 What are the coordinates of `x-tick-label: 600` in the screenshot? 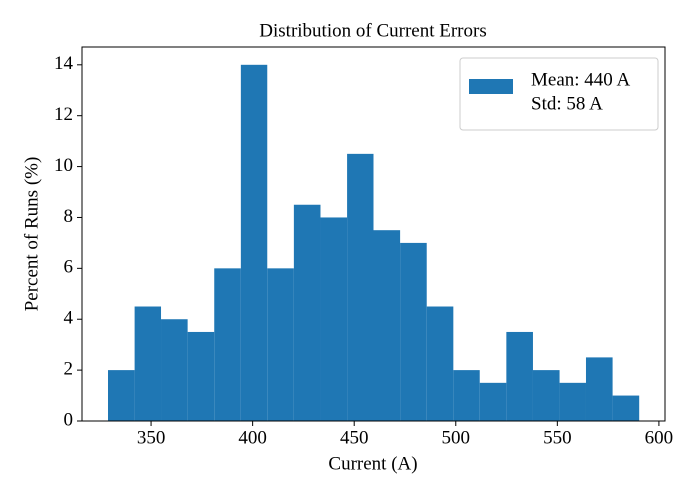 It's located at (659, 437).